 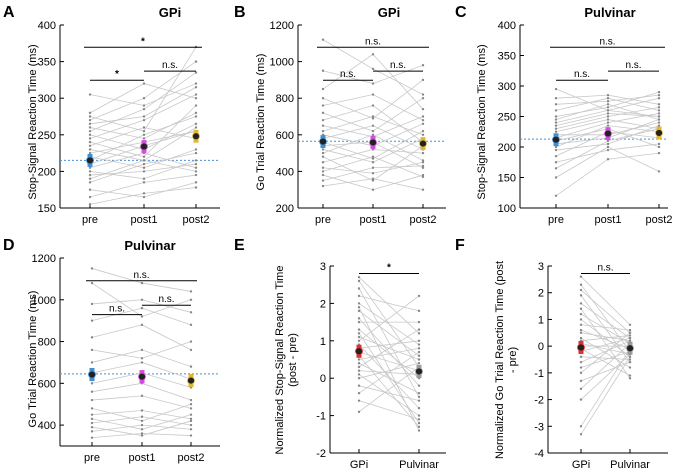 What do you see at coordinates (541, 320) in the screenshot?
I see `y-tick-label: 1` at bounding box center [541, 320].